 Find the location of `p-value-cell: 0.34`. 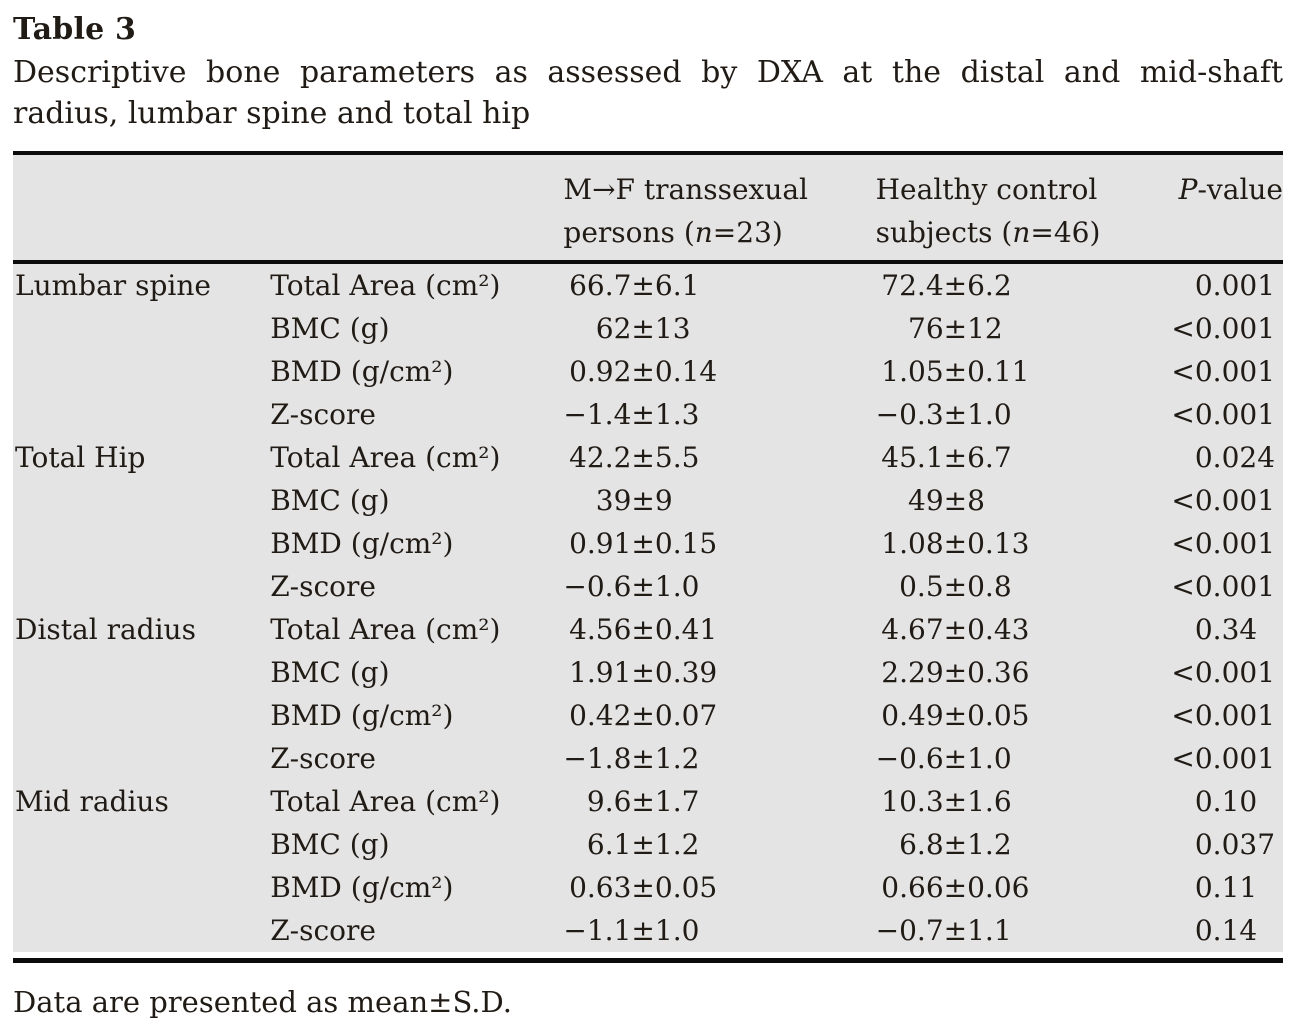

p-value-cell: 0.34 is located at coordinates (1226, 629).